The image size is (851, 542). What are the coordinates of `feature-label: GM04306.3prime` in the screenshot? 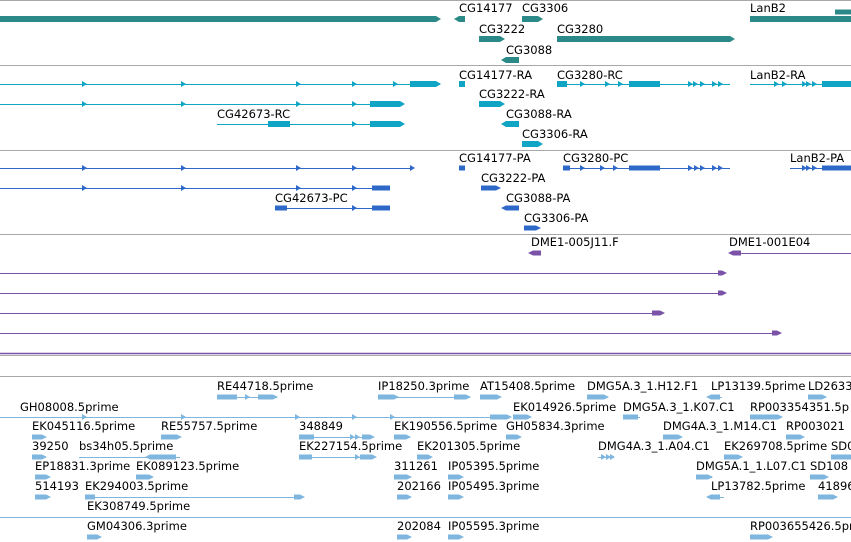 It's located at (137, 526).